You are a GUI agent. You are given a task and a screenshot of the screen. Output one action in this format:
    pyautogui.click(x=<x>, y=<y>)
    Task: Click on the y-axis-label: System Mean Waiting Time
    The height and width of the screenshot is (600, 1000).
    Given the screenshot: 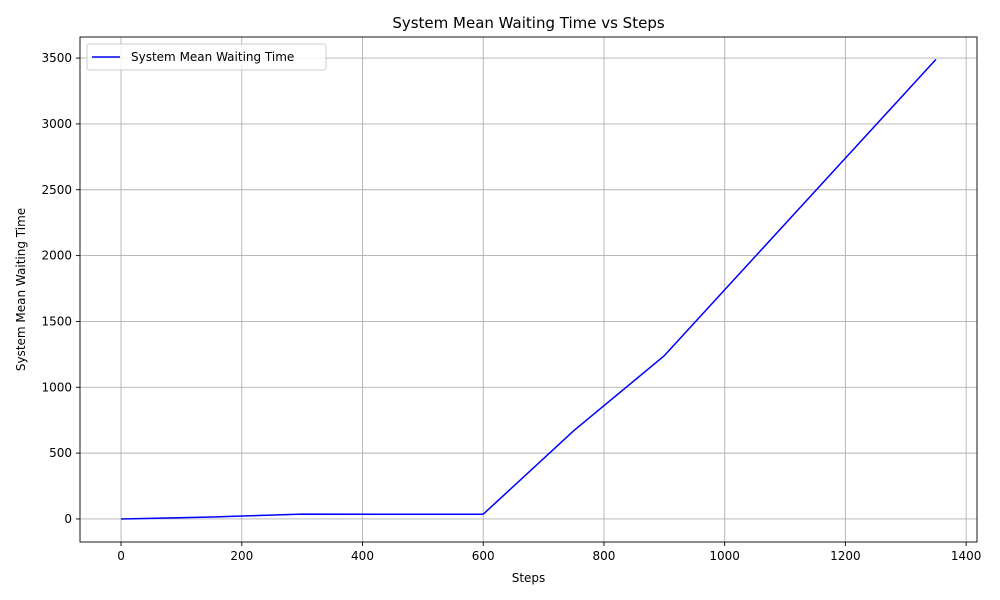 What is the action you would take?
    pyautogui.click(x=21, y=289)
    